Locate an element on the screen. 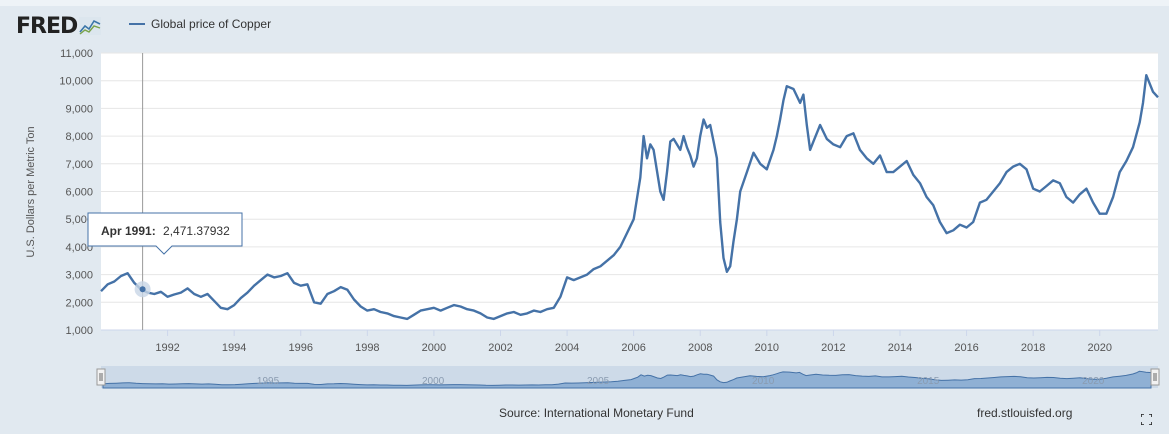 The height and width of the screenshot is (434, 1169). y-tick-label: 7,000 is located at coordinates (79, 165).